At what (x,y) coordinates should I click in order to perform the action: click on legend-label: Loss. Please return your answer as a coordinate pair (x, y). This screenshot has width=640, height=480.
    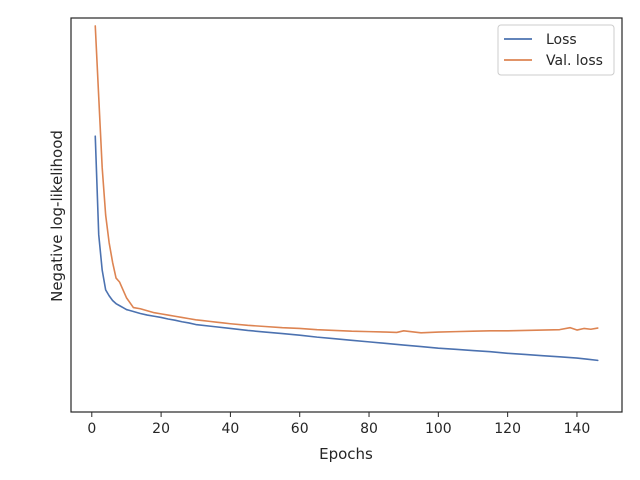
    Looking at the image, I should click on (561, 40).